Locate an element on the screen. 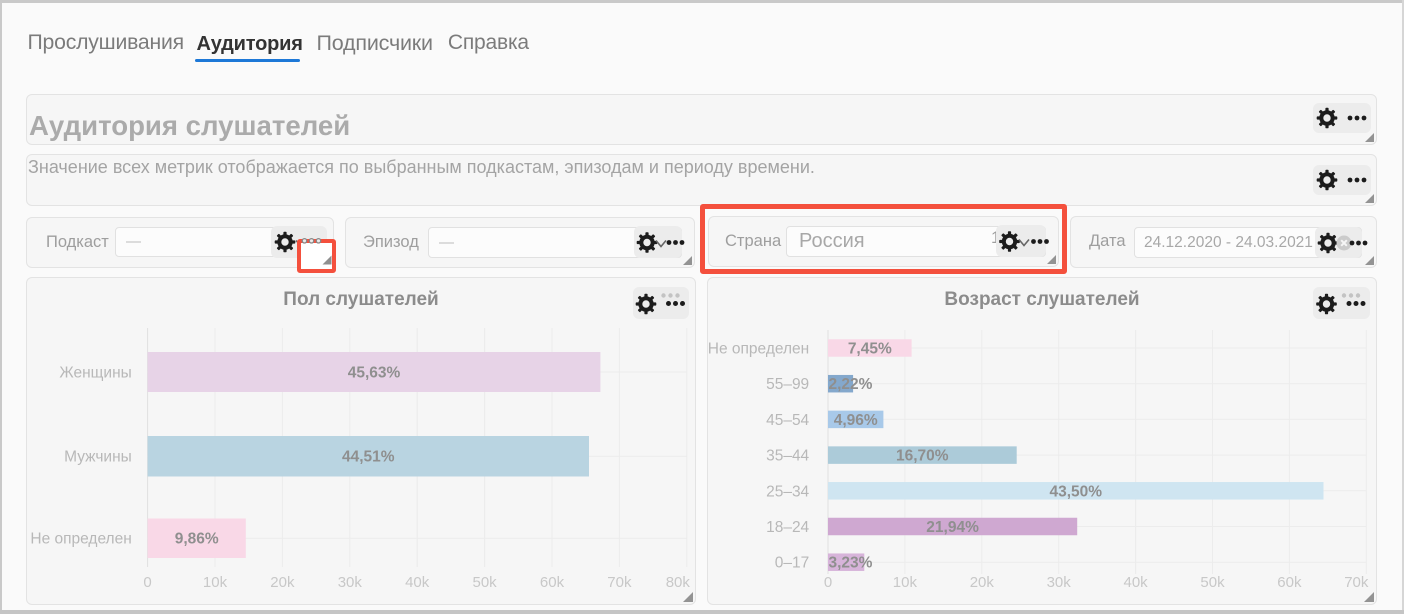 Image resolution: width=1404 pixels, height=614 pixels. svg-text: 44,51% is located at coordinates (368, 457).